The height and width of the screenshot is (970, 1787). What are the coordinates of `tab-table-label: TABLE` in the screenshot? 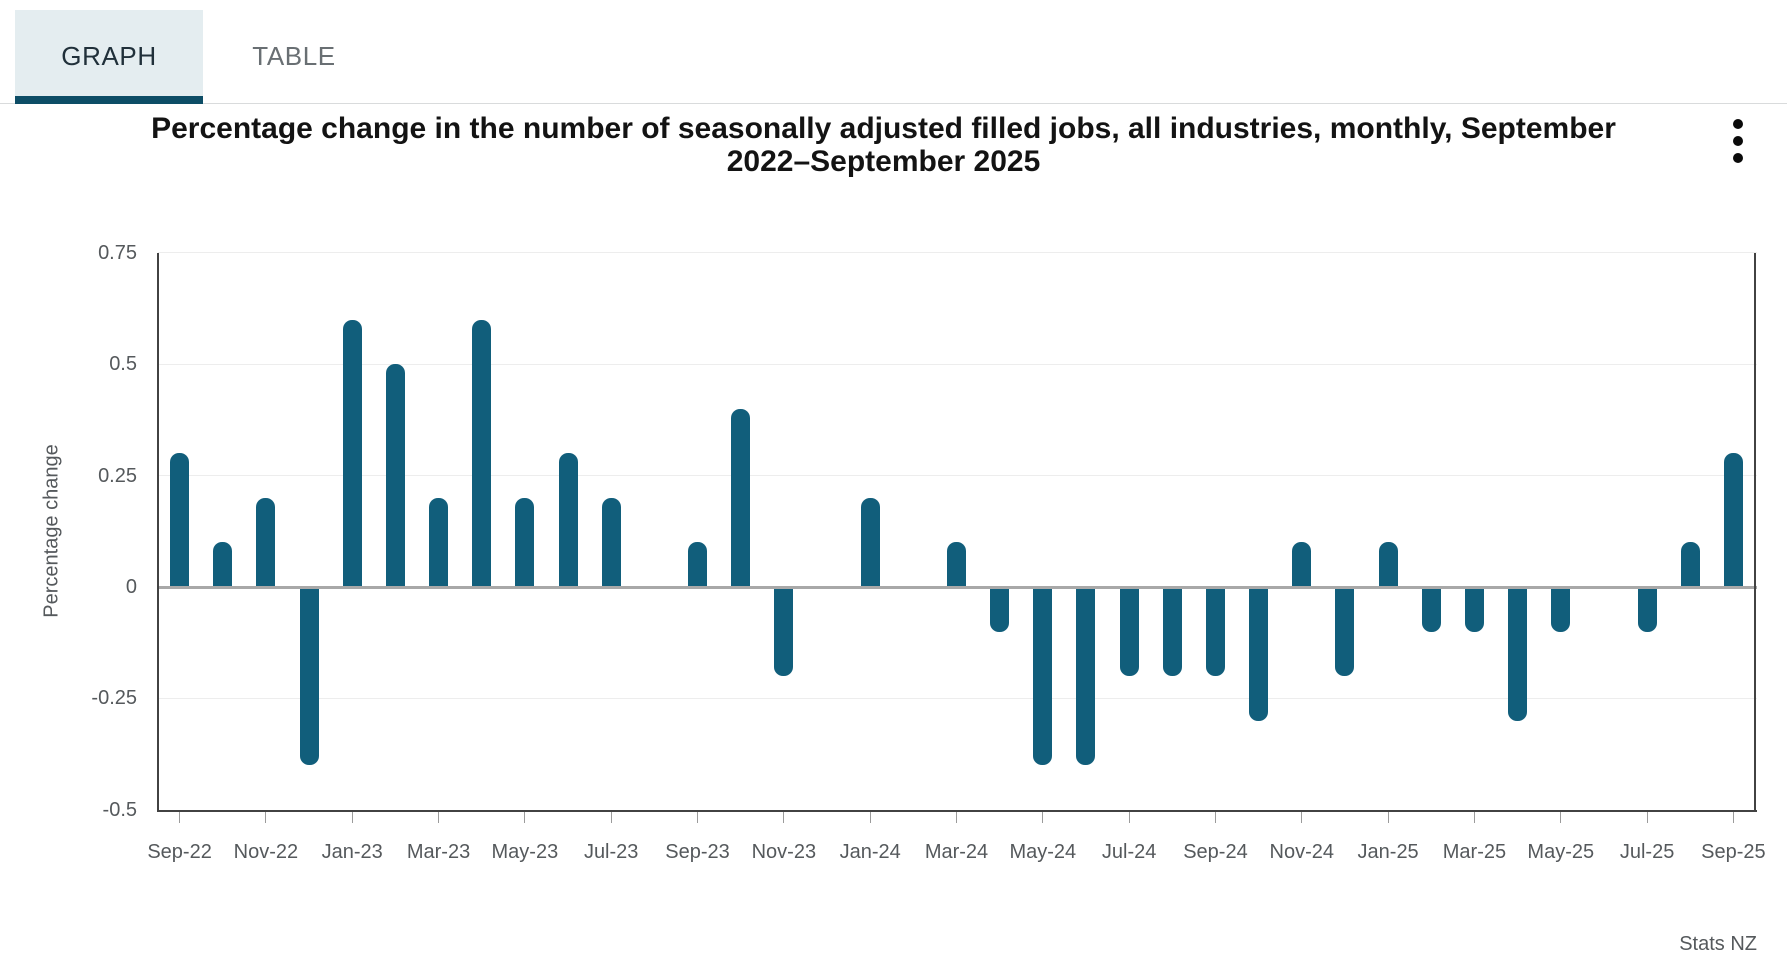 It's located at (294, 56).